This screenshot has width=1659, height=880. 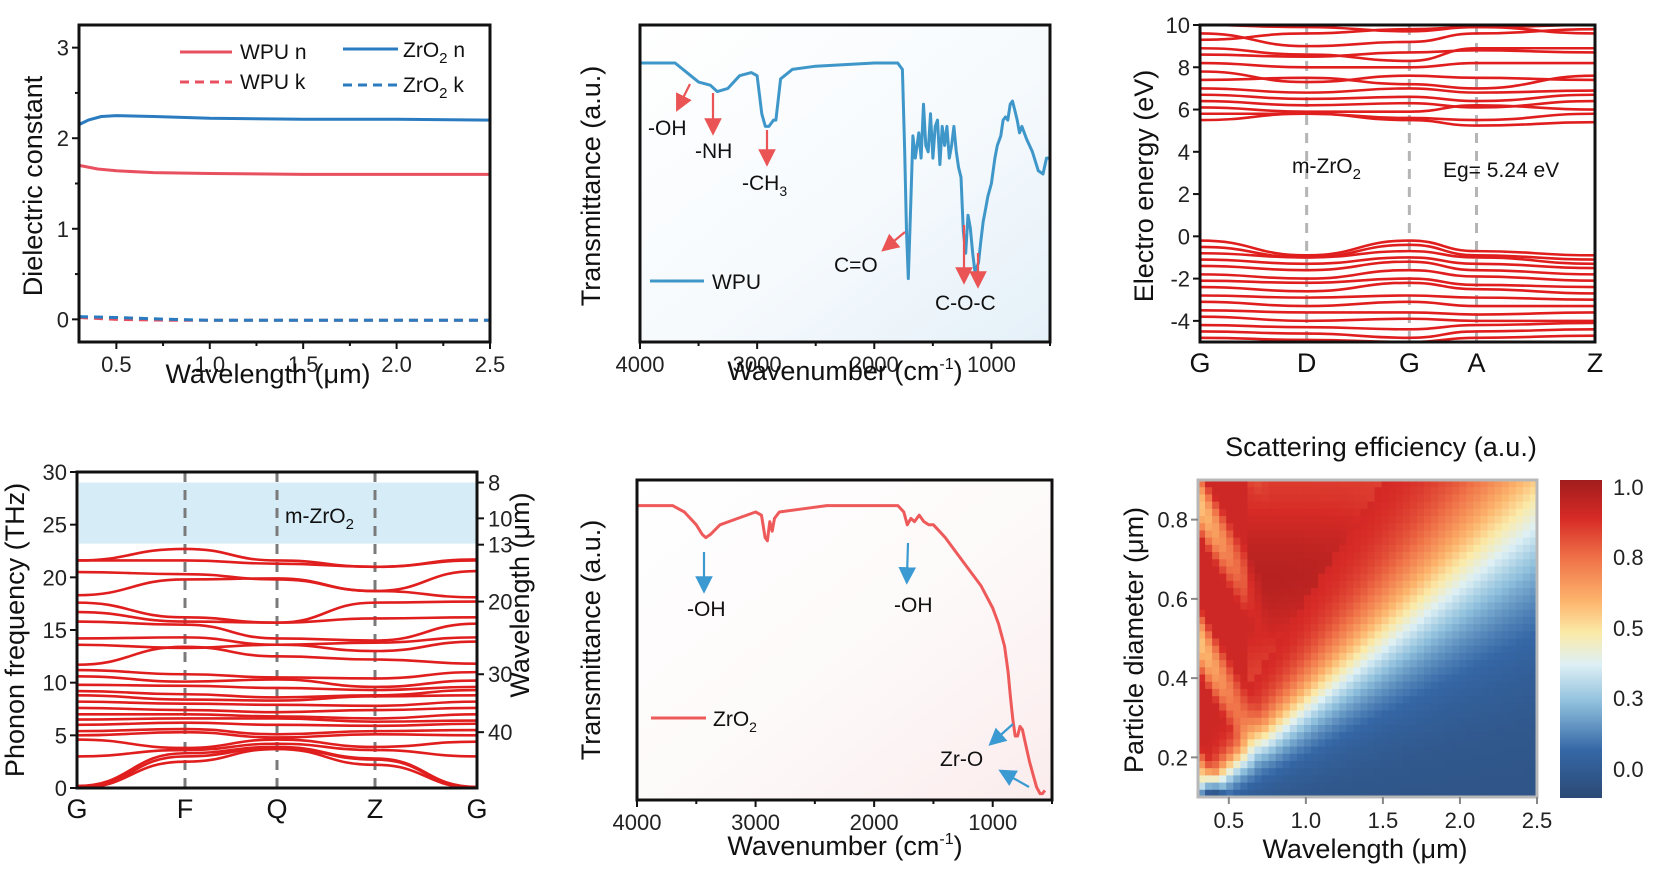 What do you see at coordinates (706, 609) in the screenshot?
I see `annotation-label: -OH` at bounding box center [706, 609].